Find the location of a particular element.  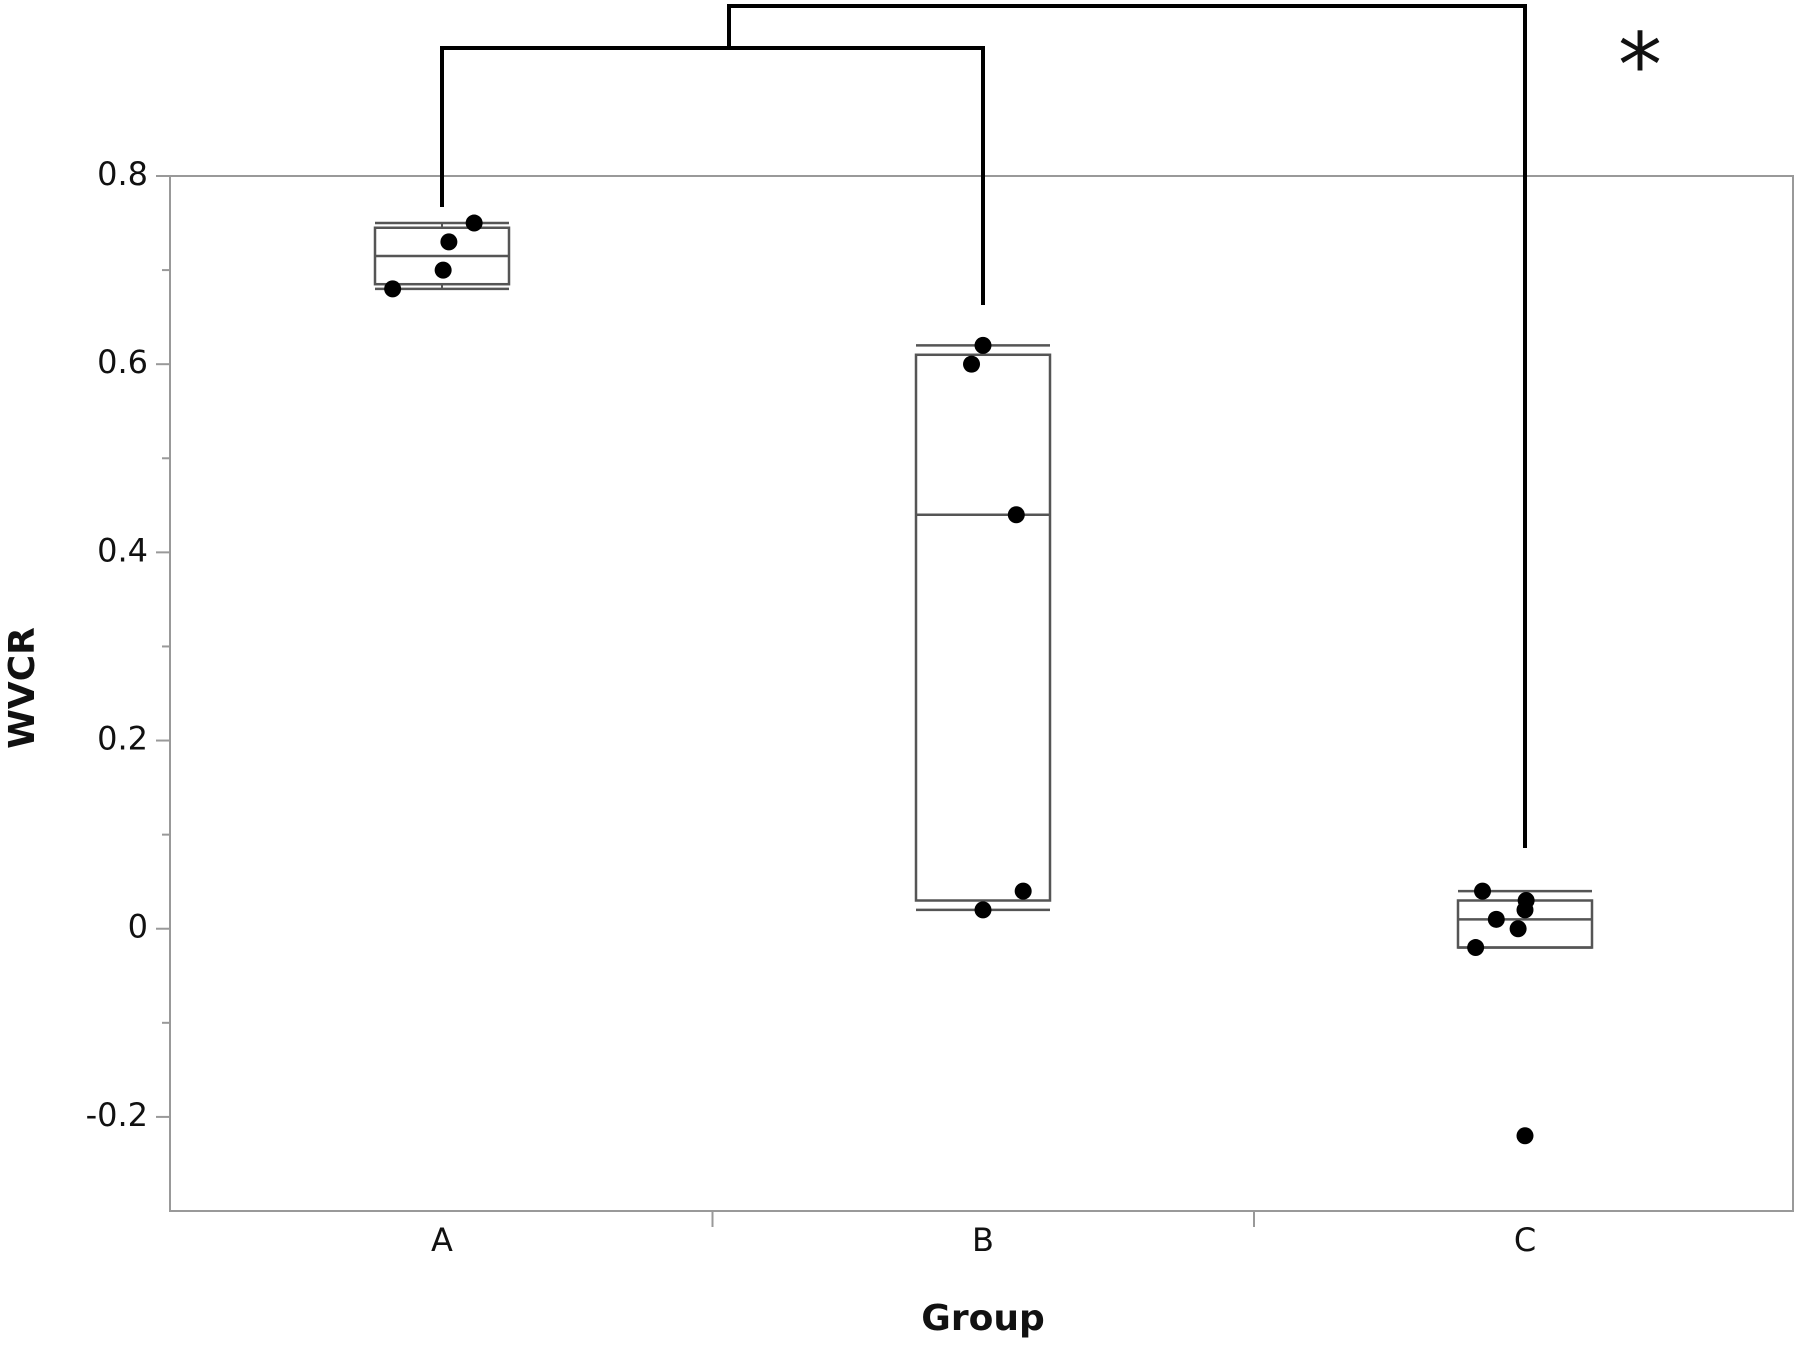

x-tick-label: B is located at coordinates (983, 1240).